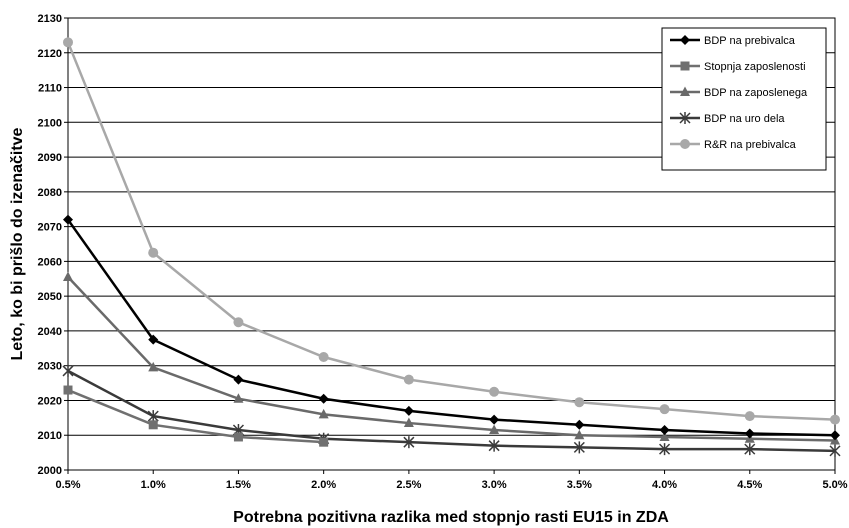 The width and height of the screenshot is (849, 528). Describe the element at coordinates (579, 485) in the screenshot. I see `x-tick-label: 3.5%` at that location.